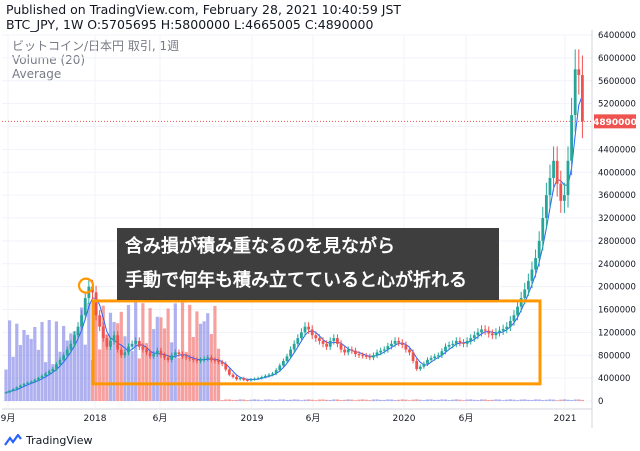 The height and width of the screenshot is (451, 640). Describe the element at coordinates (96, 46) in the screenshot. I see `legend-symbol: ビットコイン/日本円 取引, 1週` at that location.